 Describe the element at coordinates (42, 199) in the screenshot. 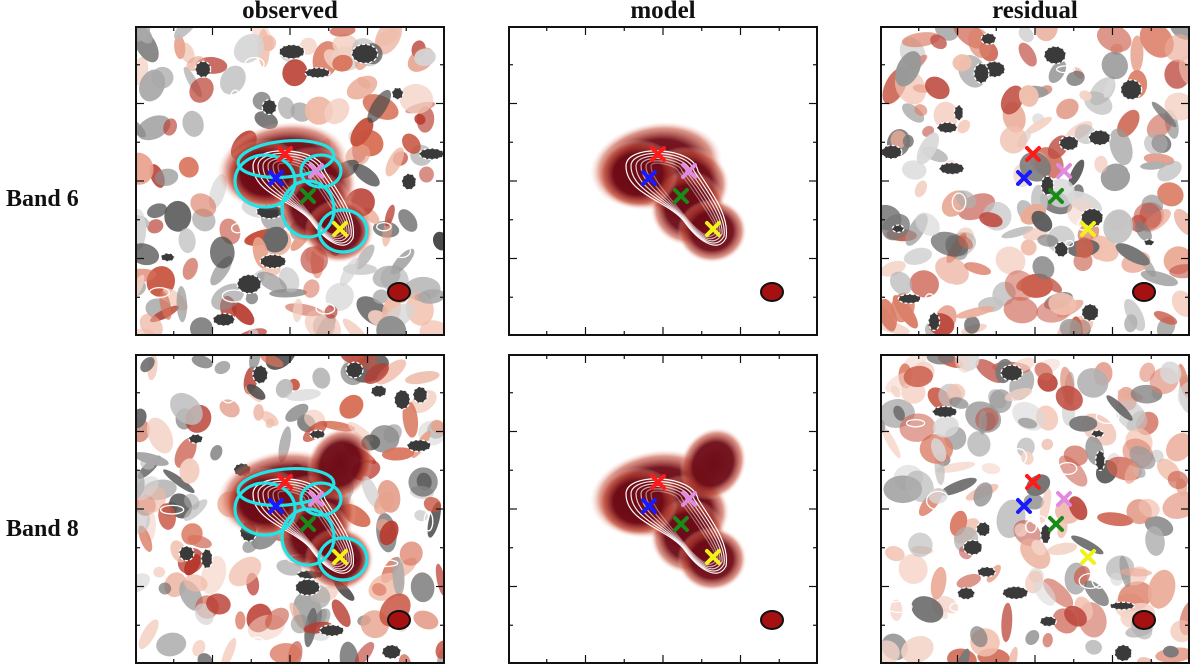

I see `row-label-band6: Band 6` at that location.